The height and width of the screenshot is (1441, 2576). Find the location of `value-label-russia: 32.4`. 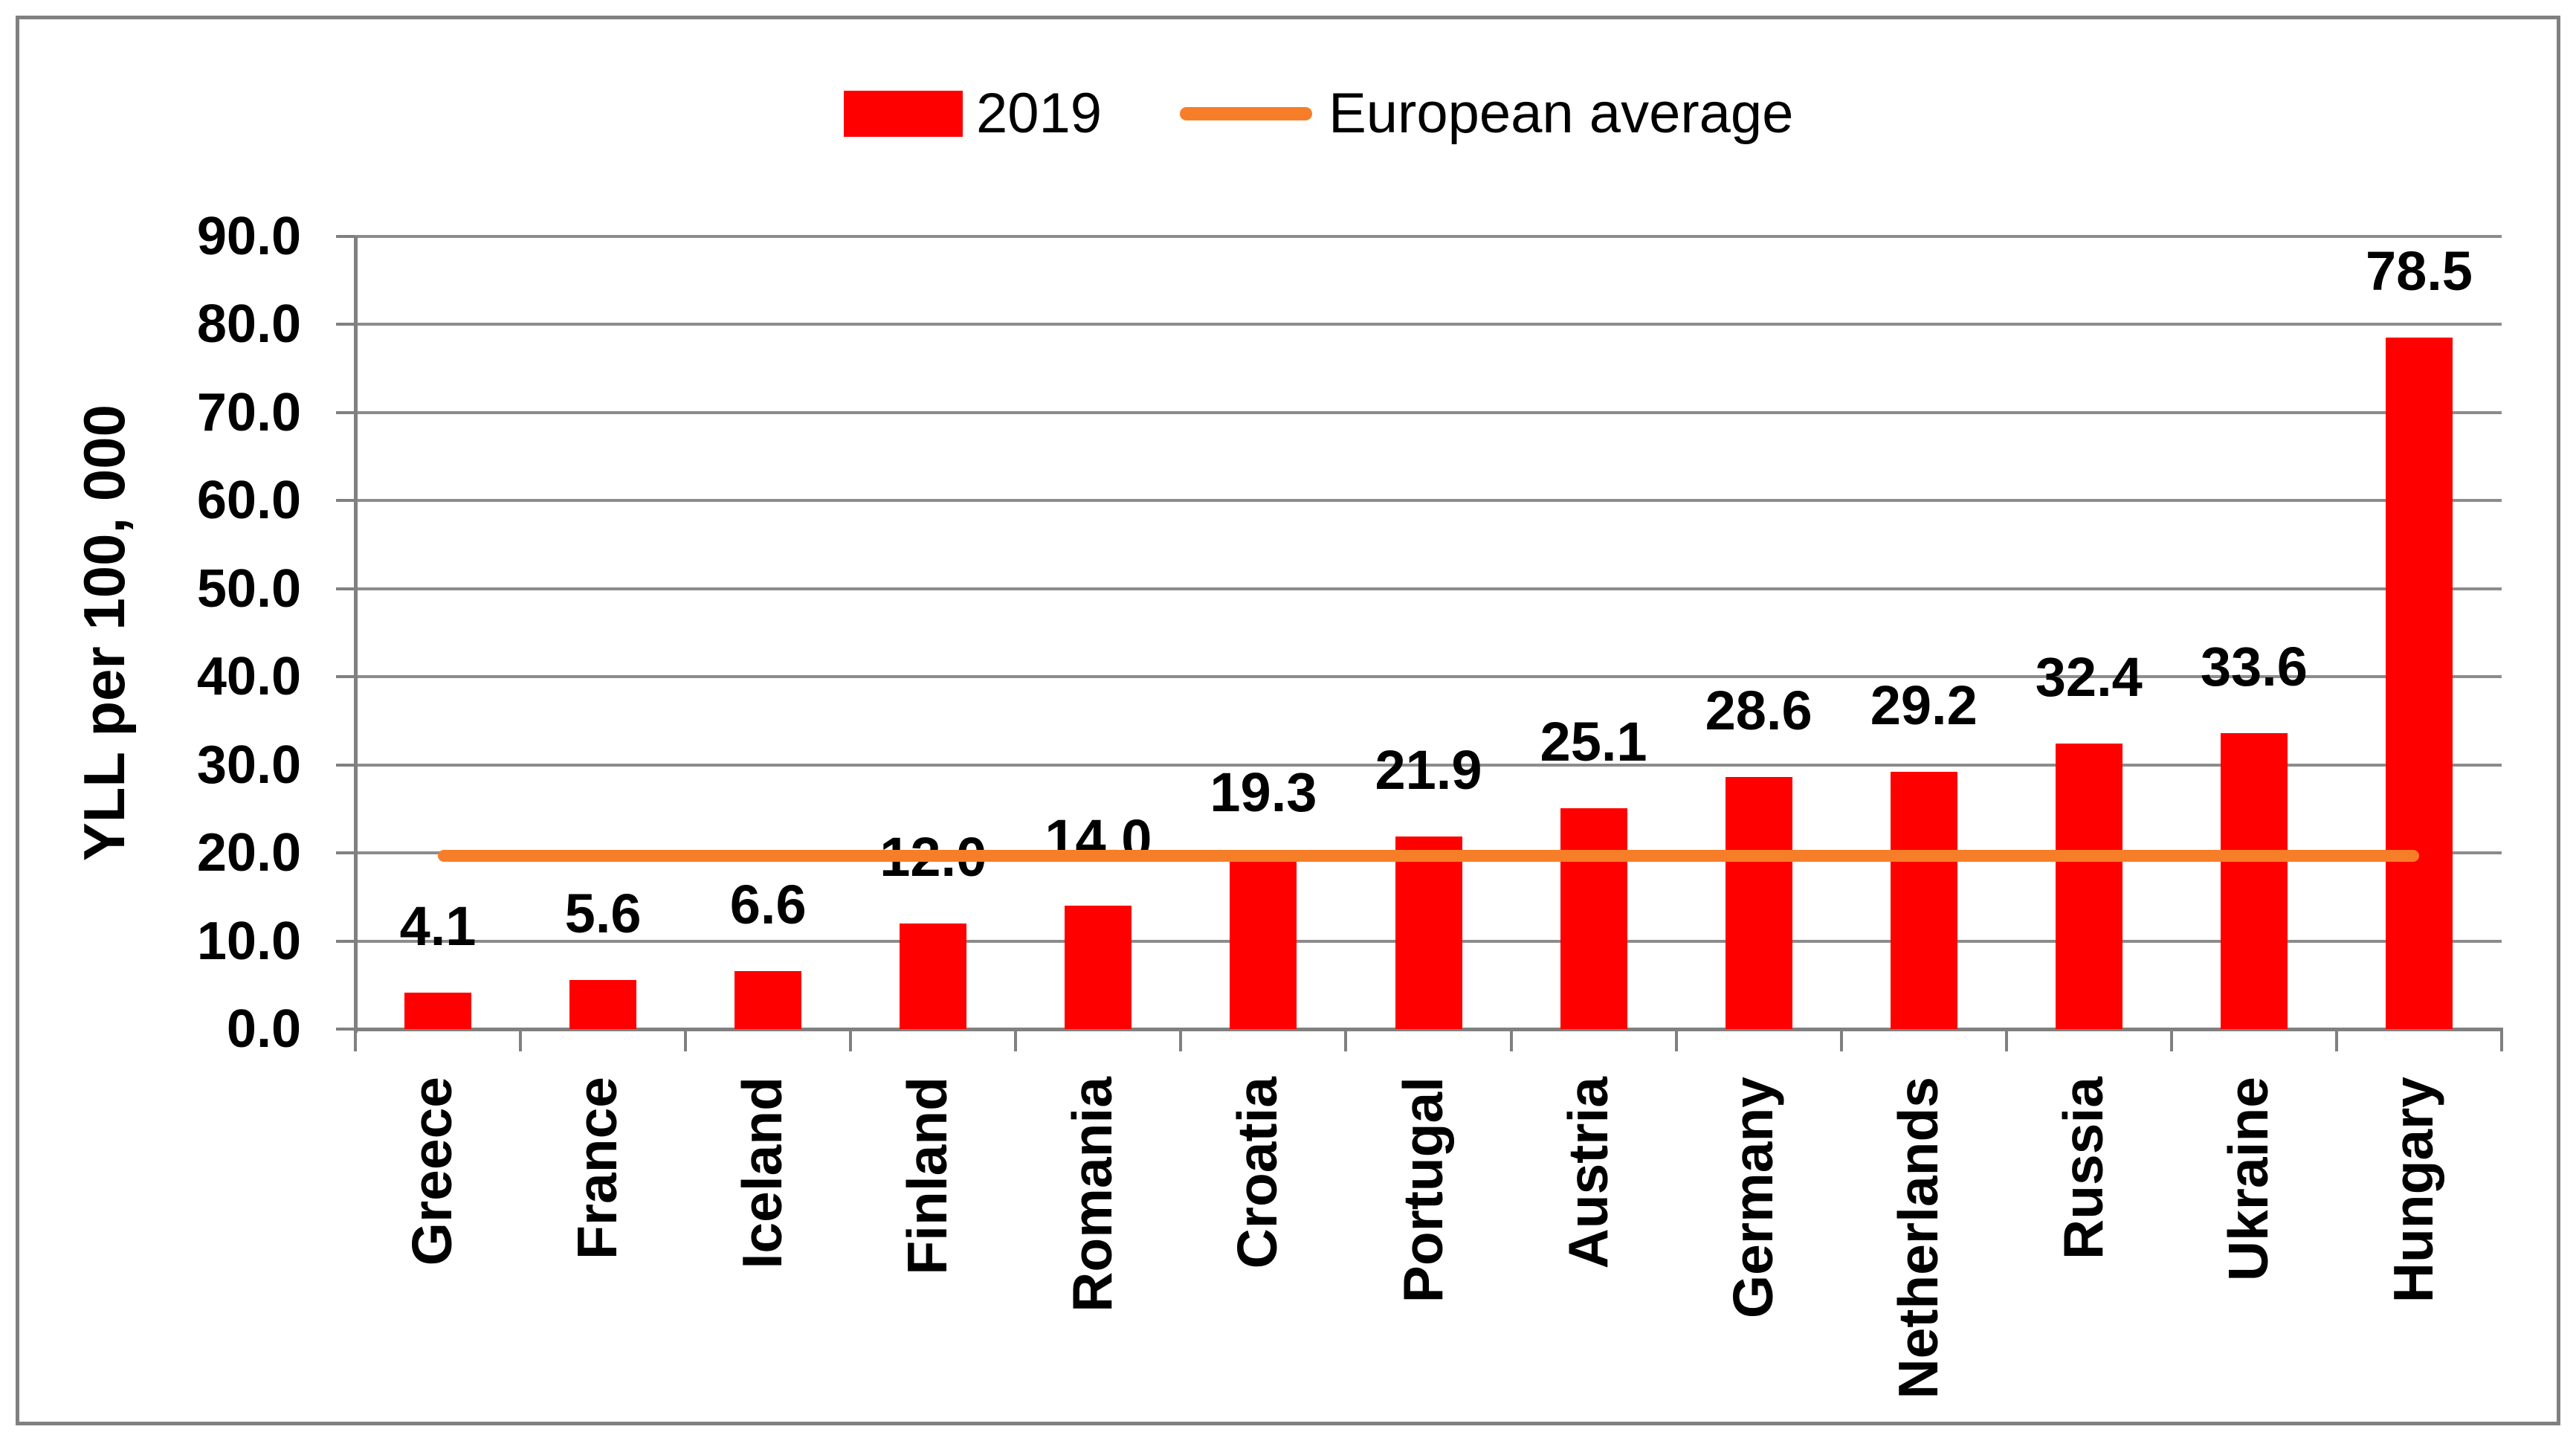

value-label-russia: 32.4 is located at coordinates (2089, 677).